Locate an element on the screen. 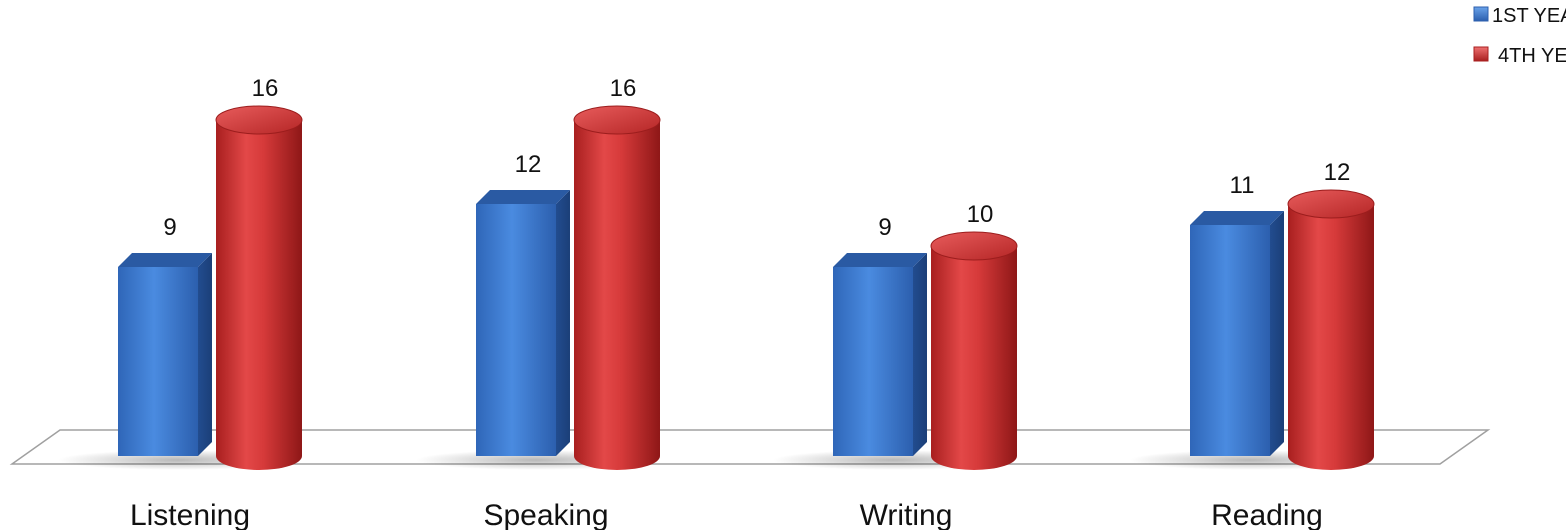 This screenshot has height=530, width=1566. data-label-1st-year-writing: 9 is located at coordinates (884, 227).